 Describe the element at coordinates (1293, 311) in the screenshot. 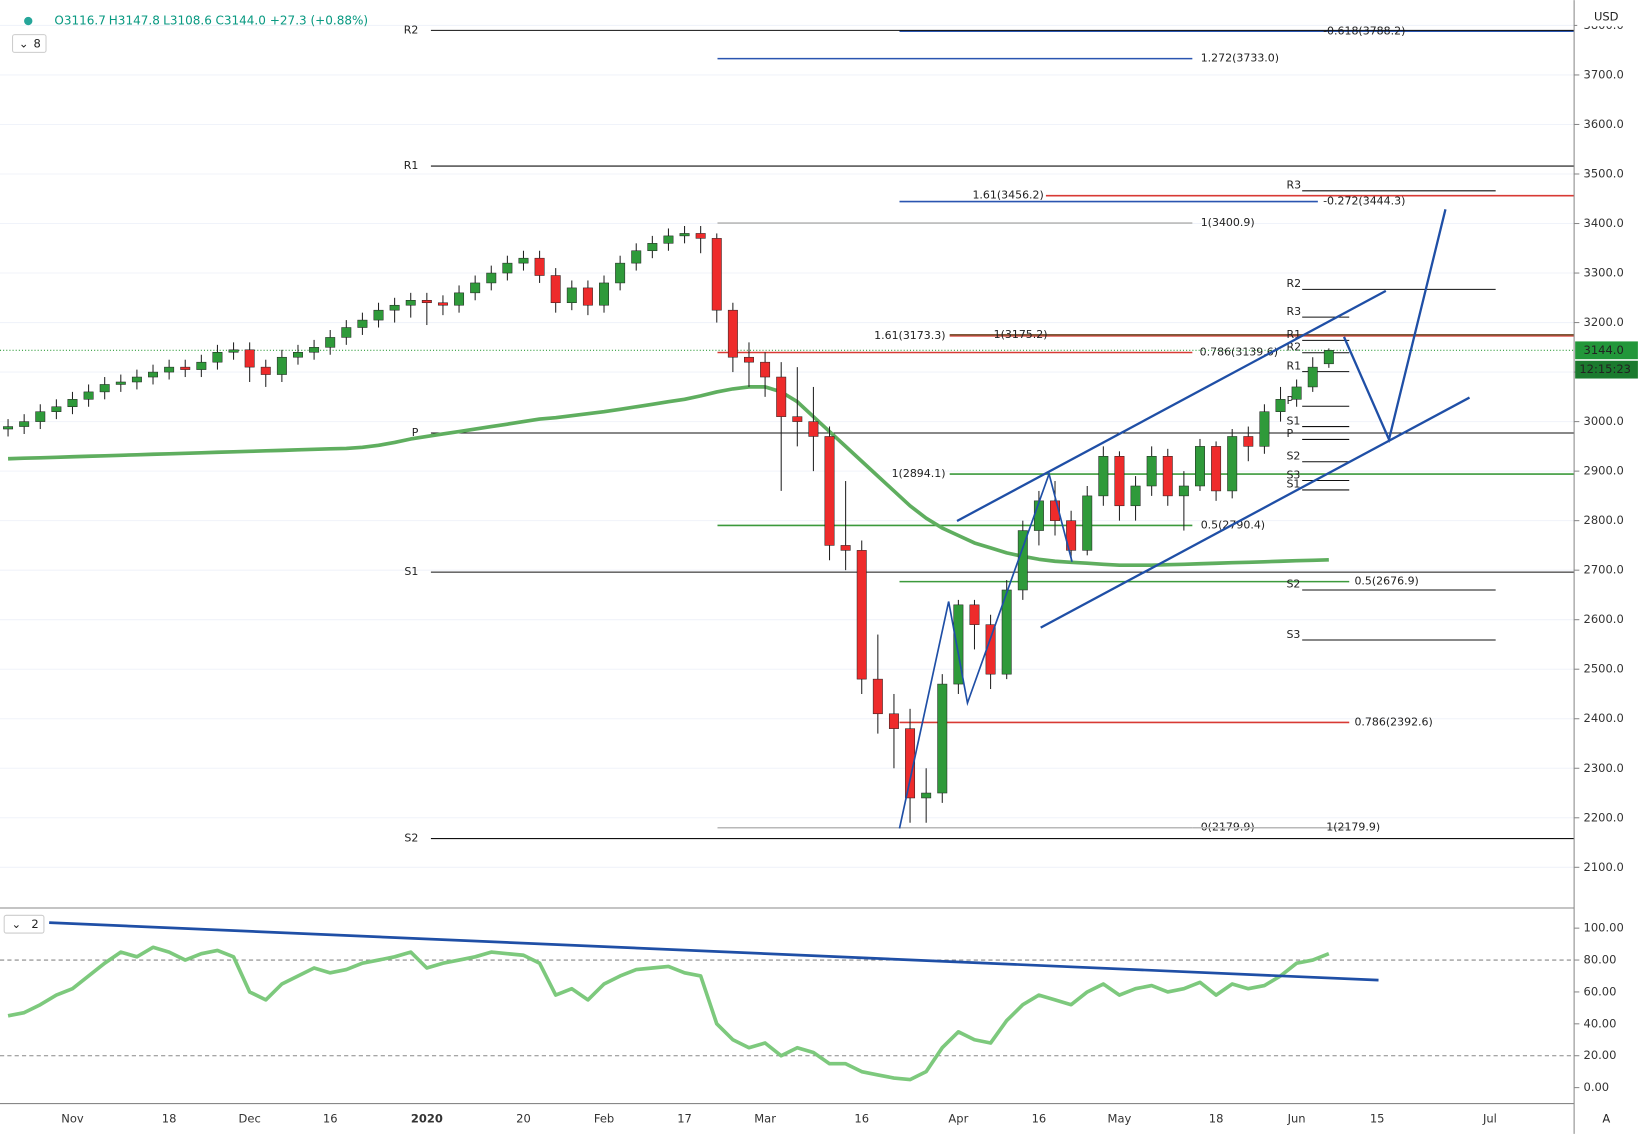

I see `pivot-label: R3` at that location.